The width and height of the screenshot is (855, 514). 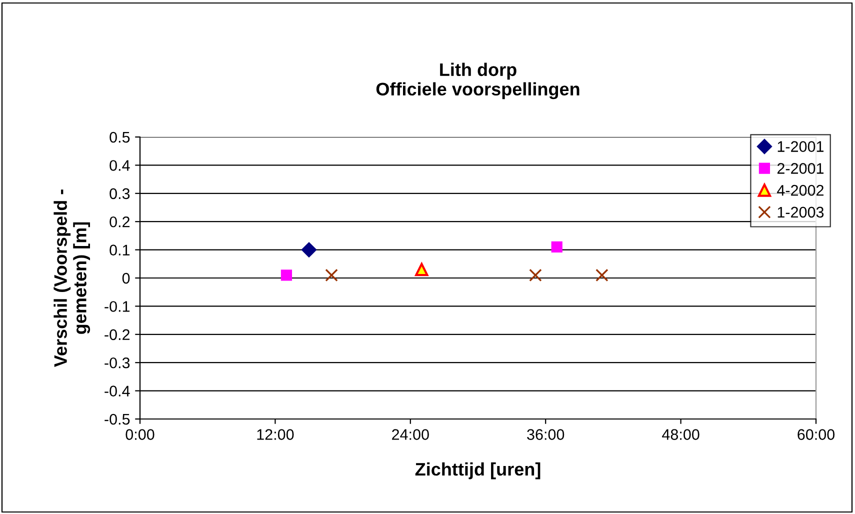 I want to click on x-tick-label: 24:00, so click(x=410, y=434).